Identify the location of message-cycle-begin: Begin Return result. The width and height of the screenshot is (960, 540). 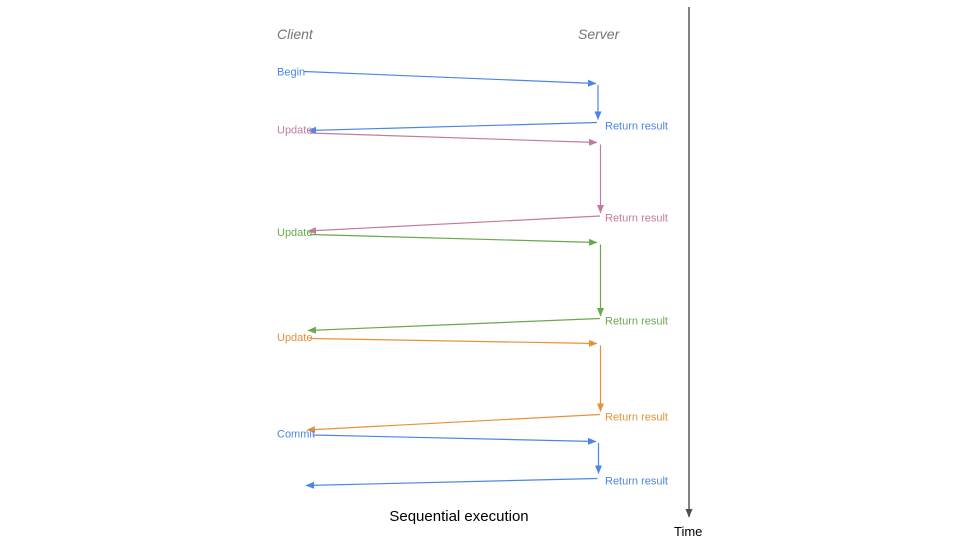
(472, 100).